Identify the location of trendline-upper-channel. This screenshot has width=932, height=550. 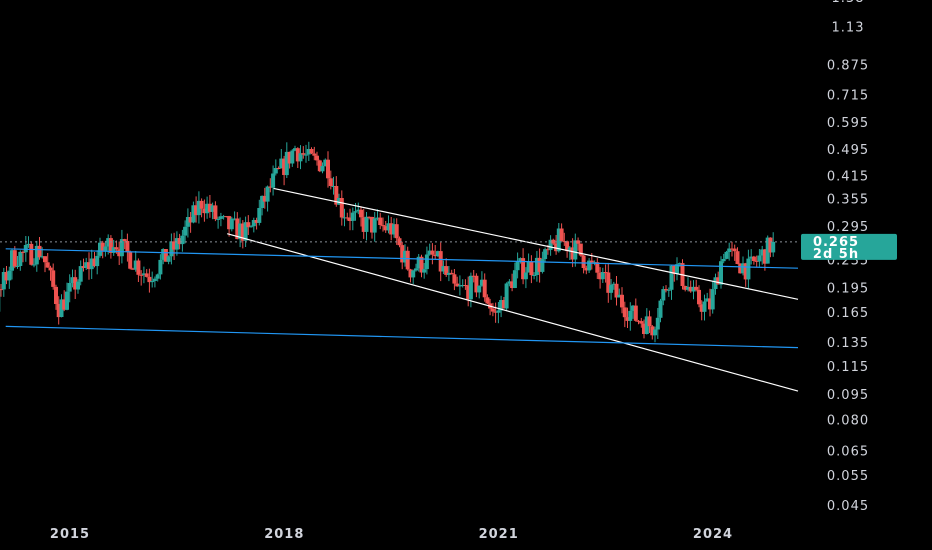
(536, 243).